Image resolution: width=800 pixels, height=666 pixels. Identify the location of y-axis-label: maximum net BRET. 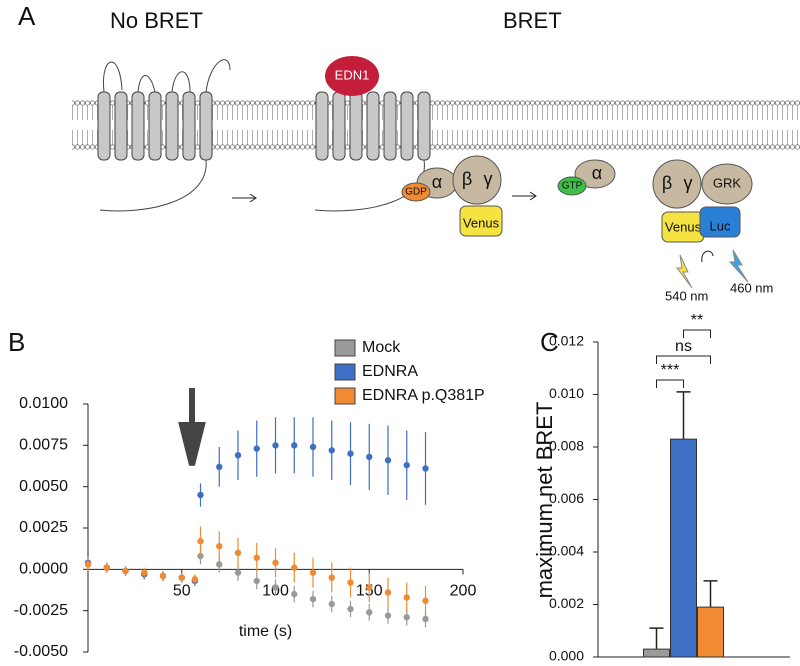
(544, 500).